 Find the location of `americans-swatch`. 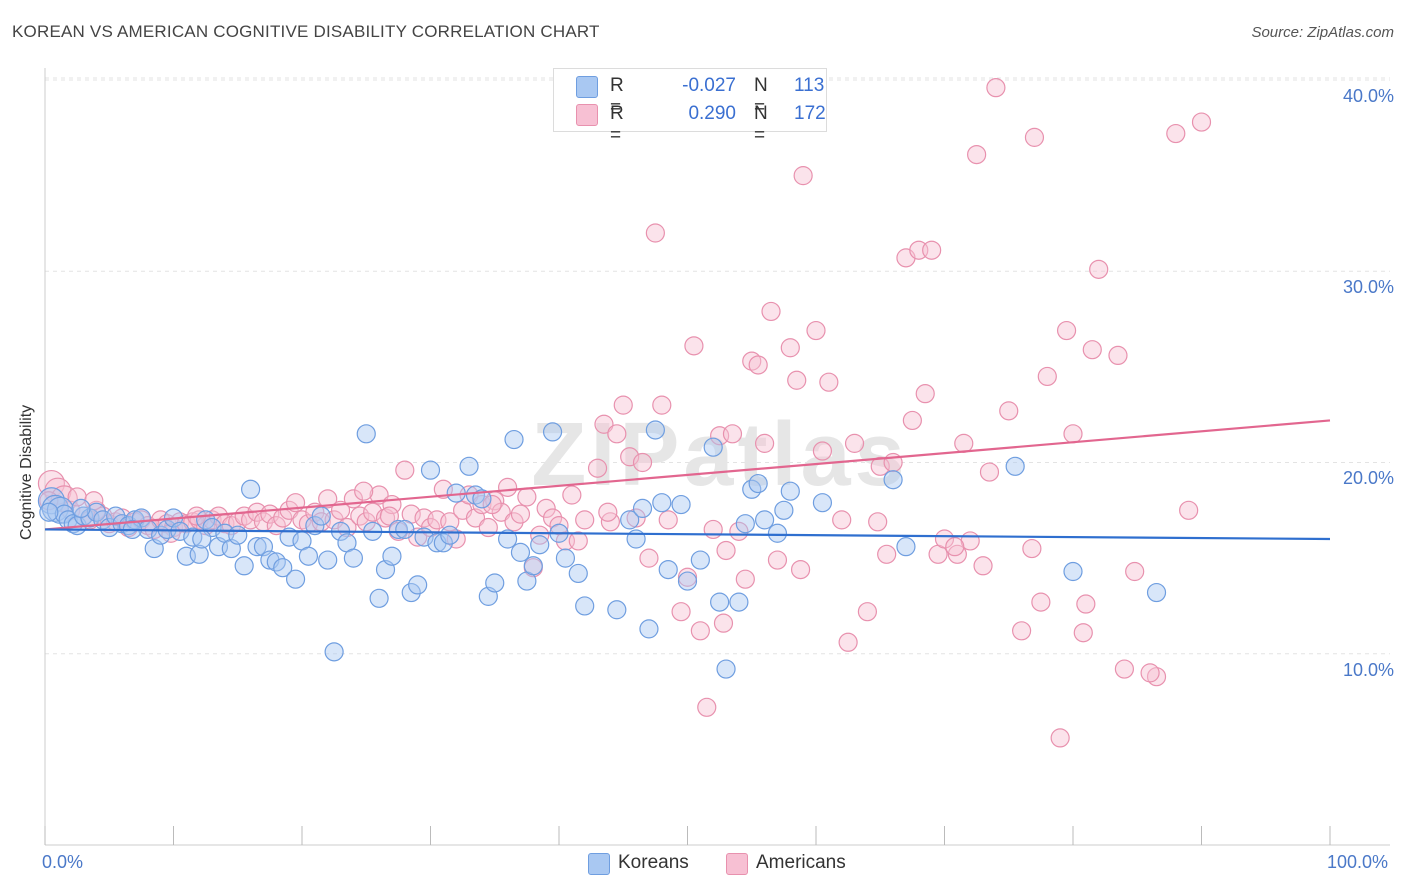

americans-swatch is located at coordinates (587, 115).